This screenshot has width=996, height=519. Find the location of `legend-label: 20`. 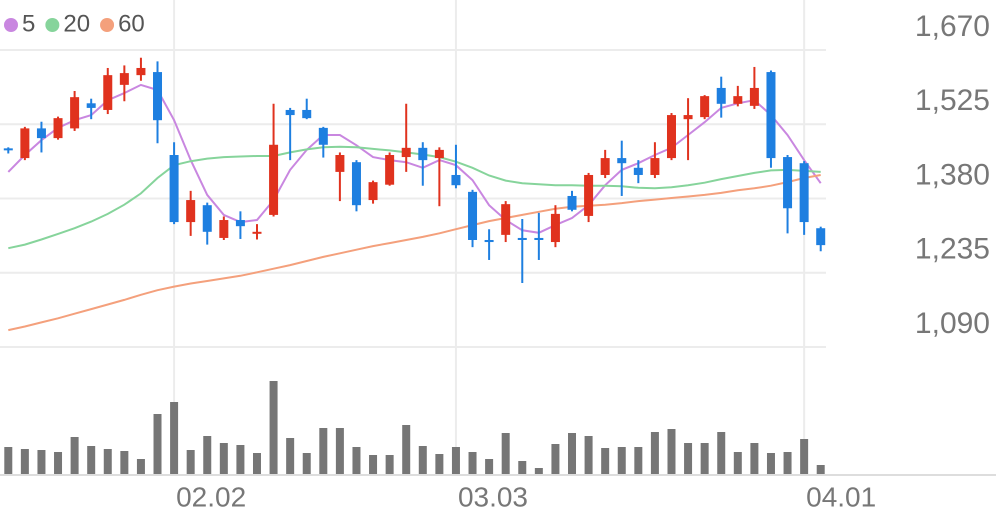

legend-label: 20 is located at coordinates (76, 23).